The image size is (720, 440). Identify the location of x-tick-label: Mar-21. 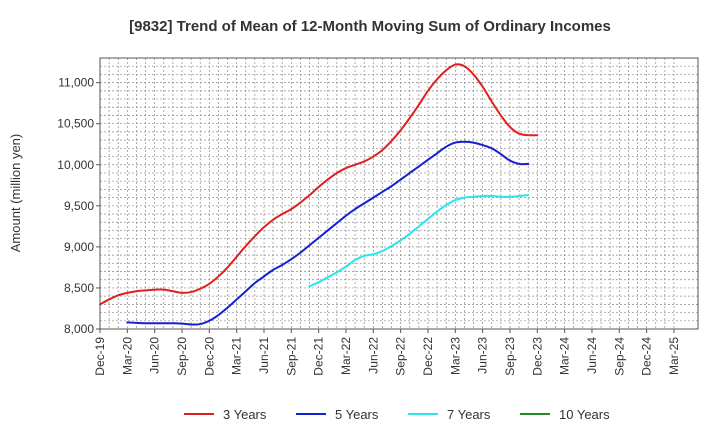
(237, 356).